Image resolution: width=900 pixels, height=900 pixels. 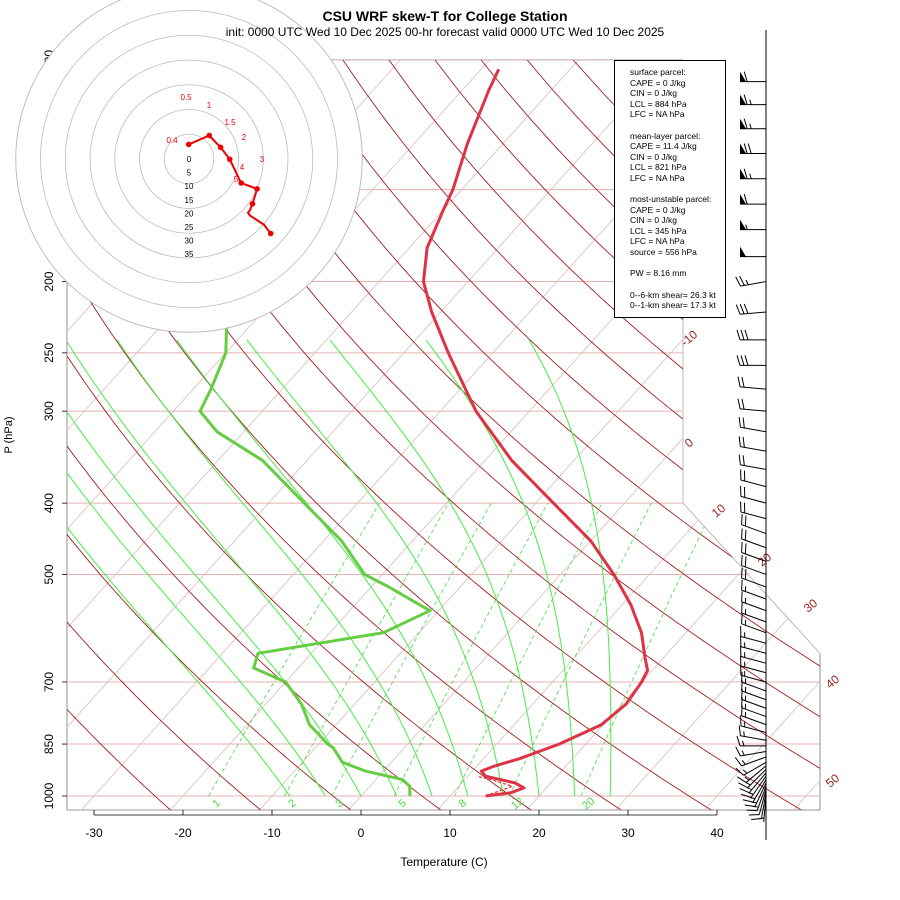 What do you see at coordinates (450, 833) in the screenshot?
I see `x-tick-label: 10` at bounding box center [450, 833].